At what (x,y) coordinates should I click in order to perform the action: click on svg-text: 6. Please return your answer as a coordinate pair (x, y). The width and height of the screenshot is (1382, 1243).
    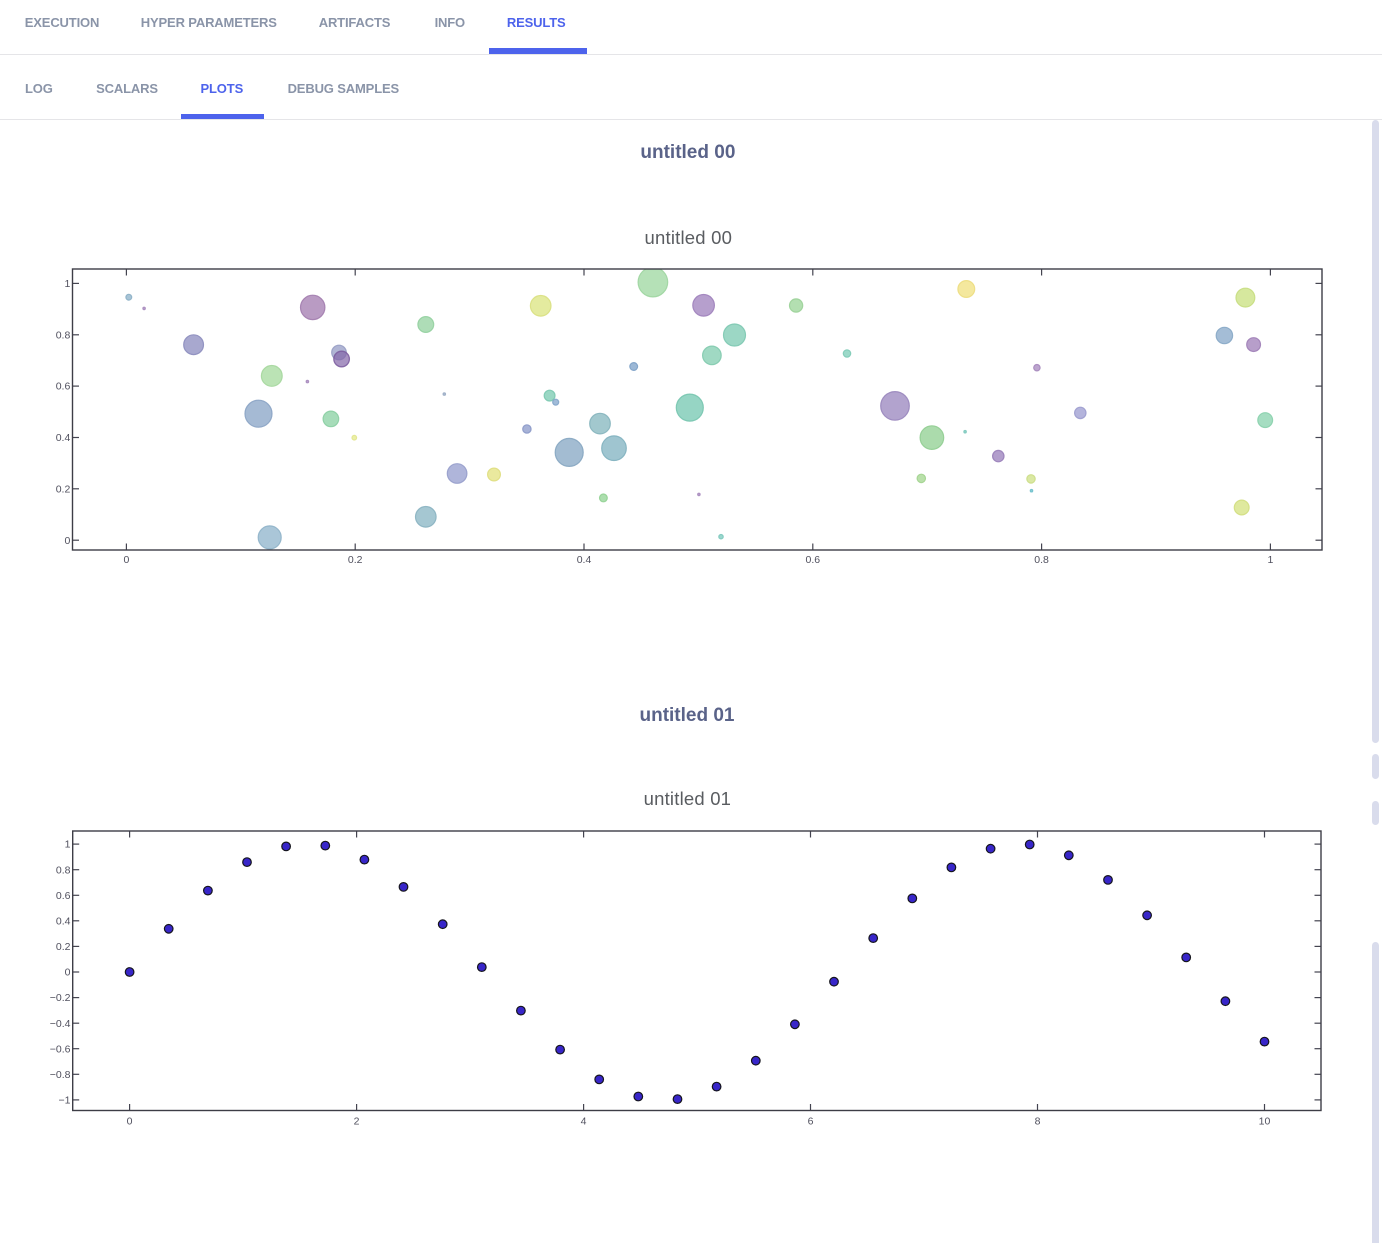
    Looking at the image, I should click on (811, 1122).